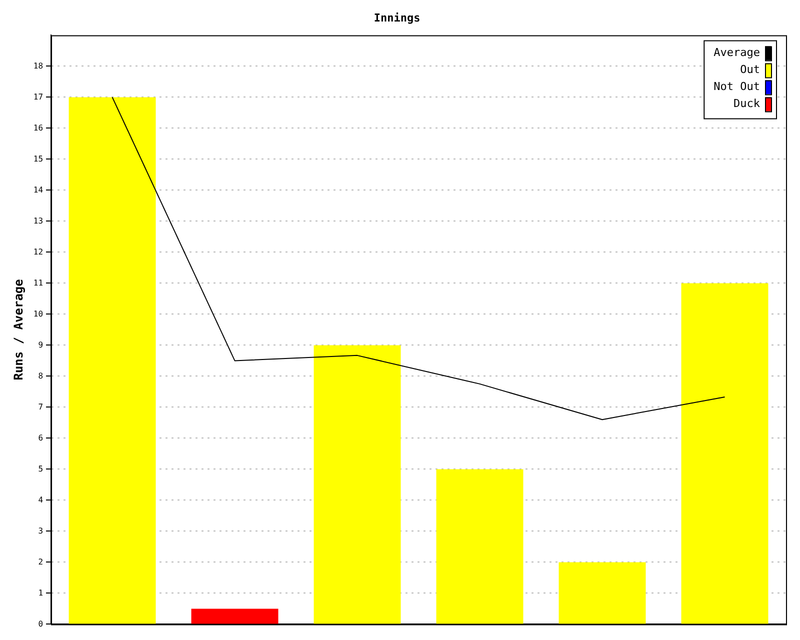 The image size is (800, 640). Describe the element at coordinates (38, 65) in the screenshot. I see `y-tick-label: 18` at that location.